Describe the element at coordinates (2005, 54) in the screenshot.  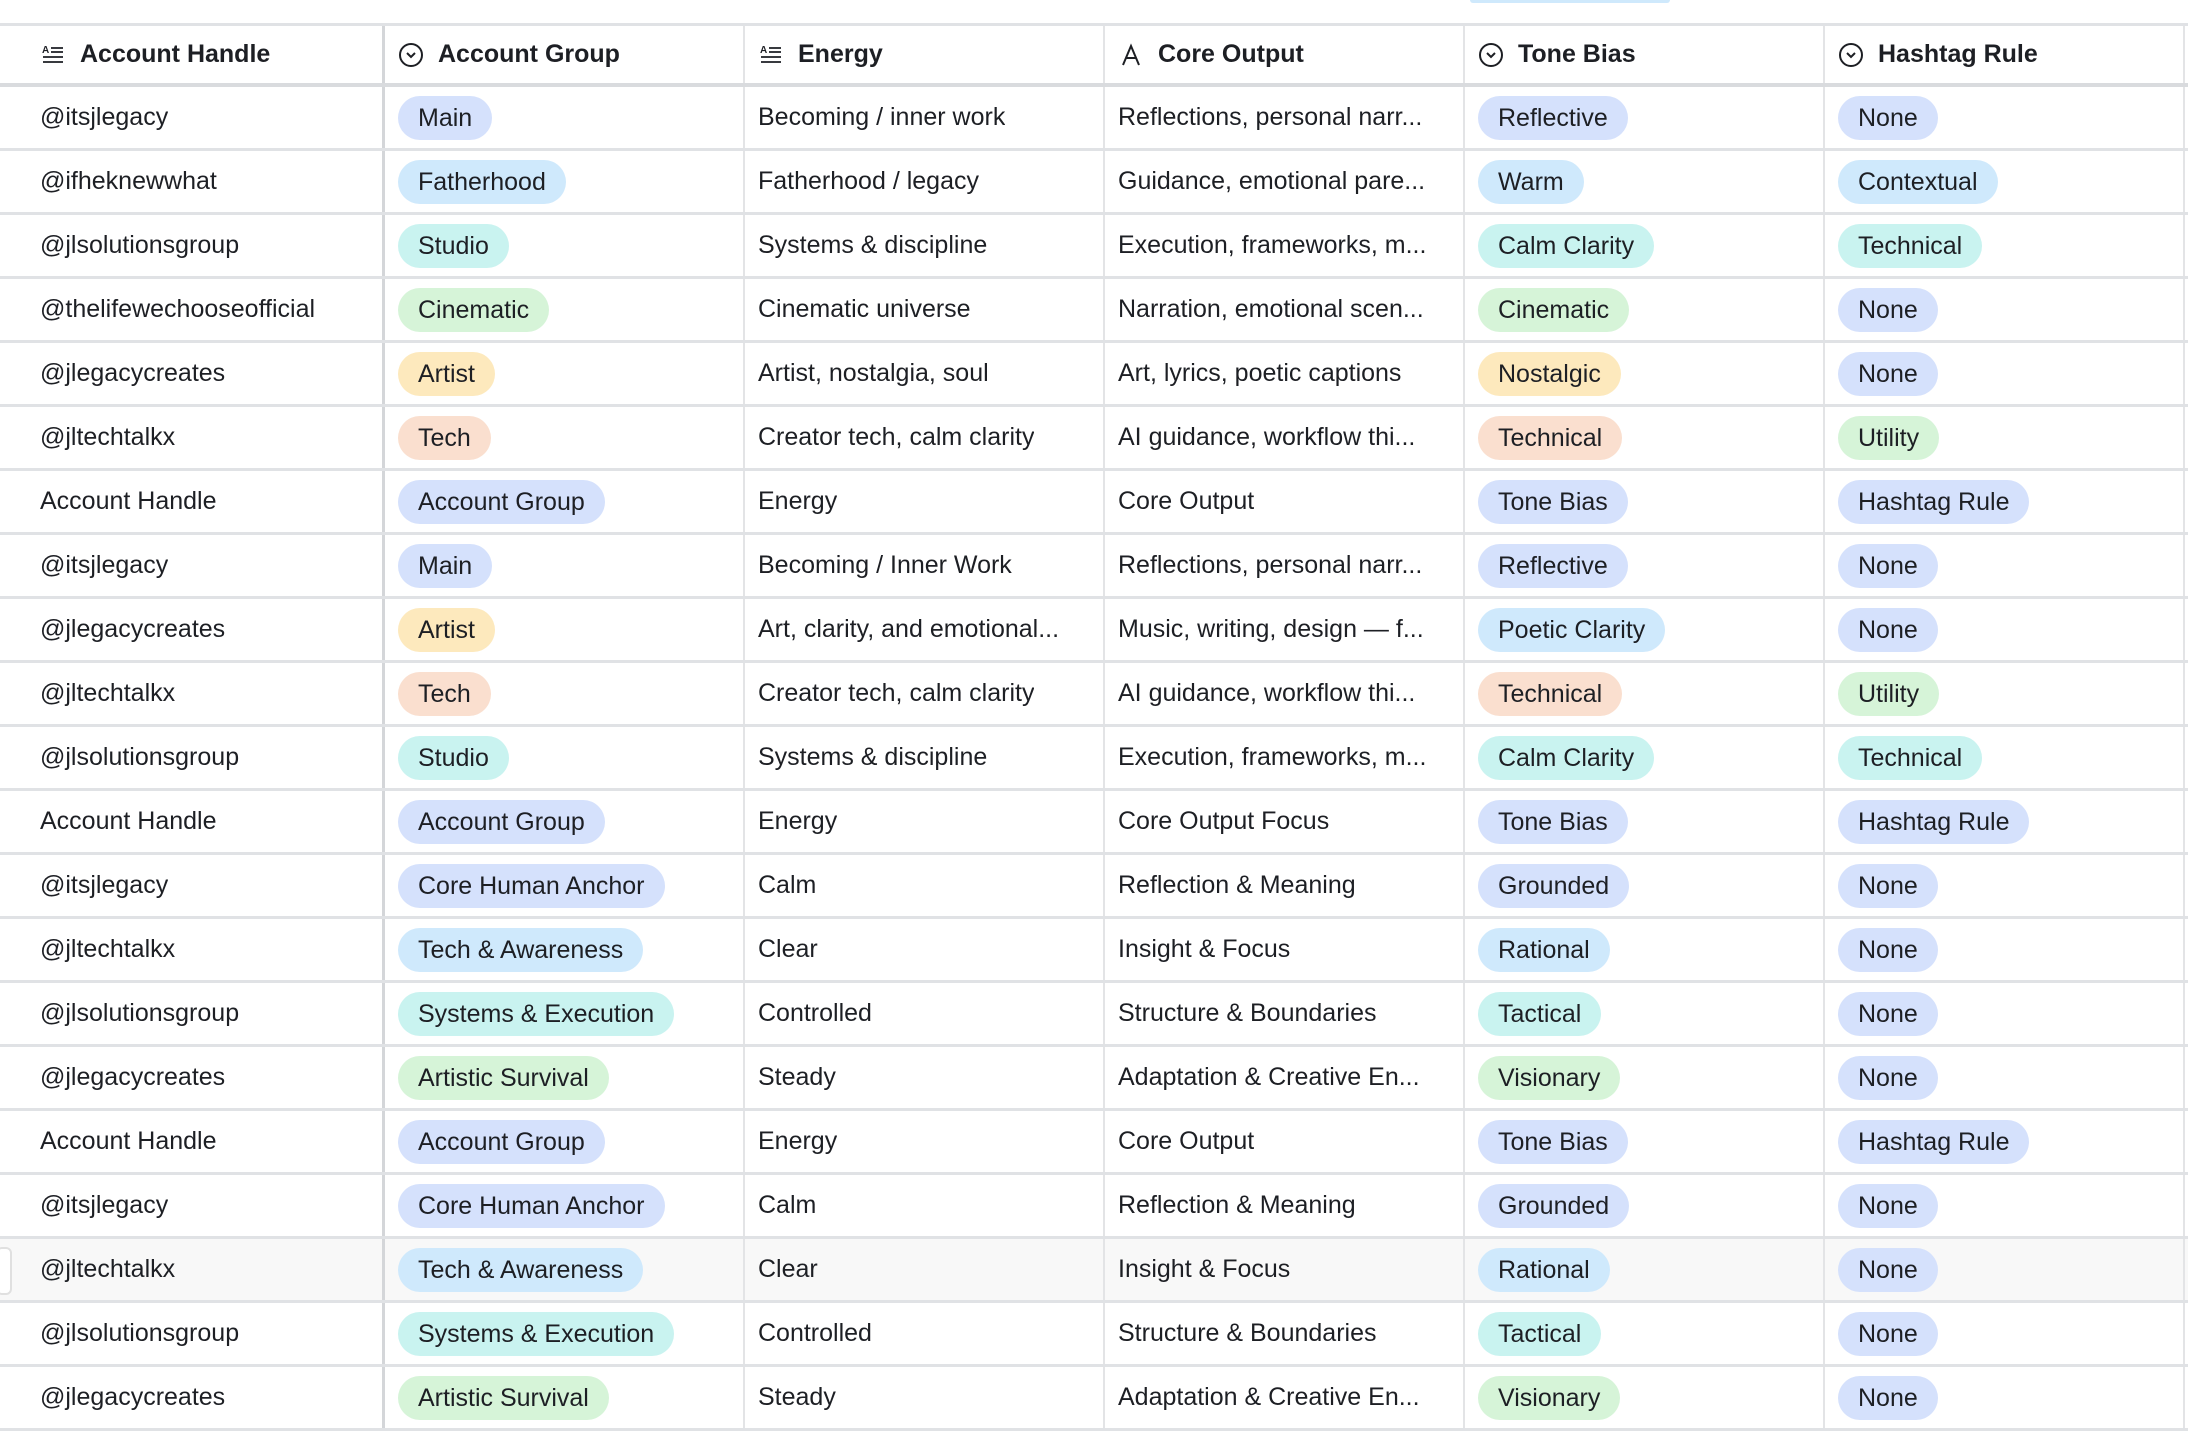
I see `column-header: Hashtag Rule` at that location.